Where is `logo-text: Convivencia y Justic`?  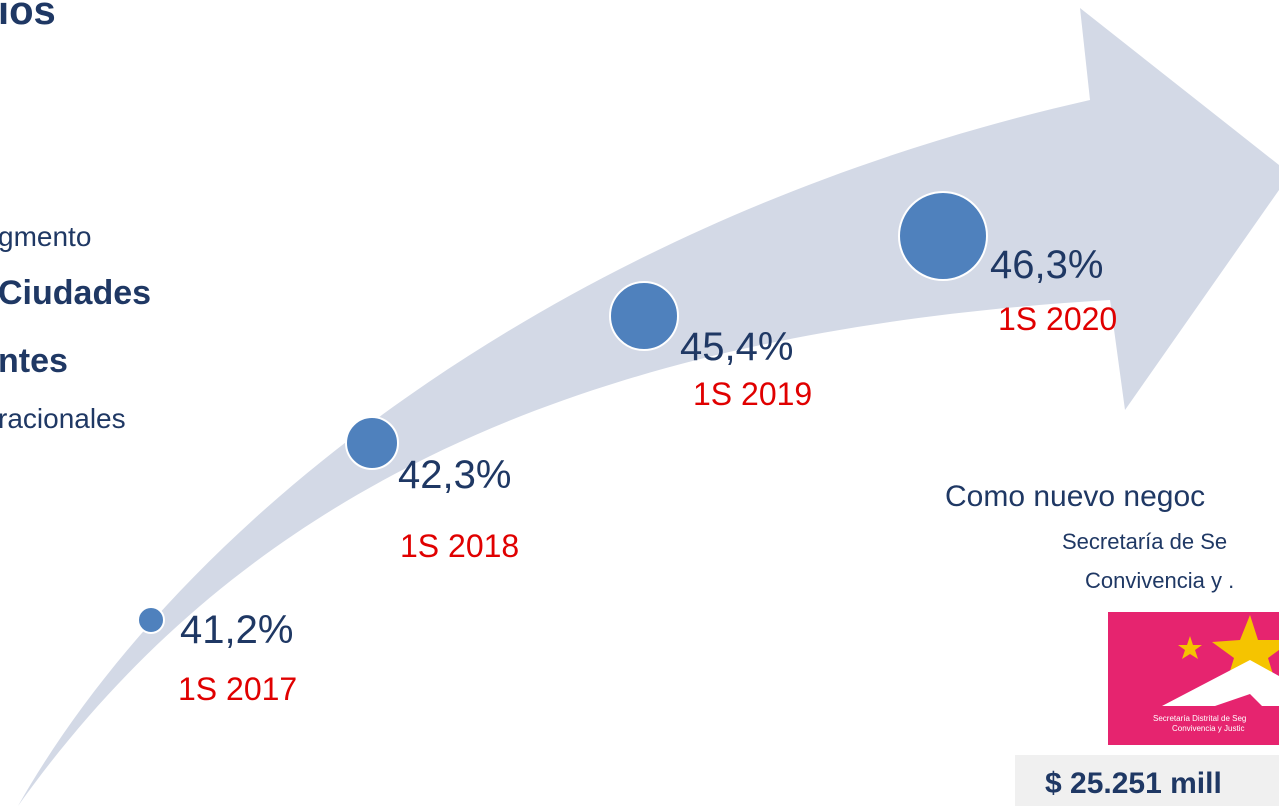
logo-text: Convivencia y Justic is located at coordinates (1208, 728).